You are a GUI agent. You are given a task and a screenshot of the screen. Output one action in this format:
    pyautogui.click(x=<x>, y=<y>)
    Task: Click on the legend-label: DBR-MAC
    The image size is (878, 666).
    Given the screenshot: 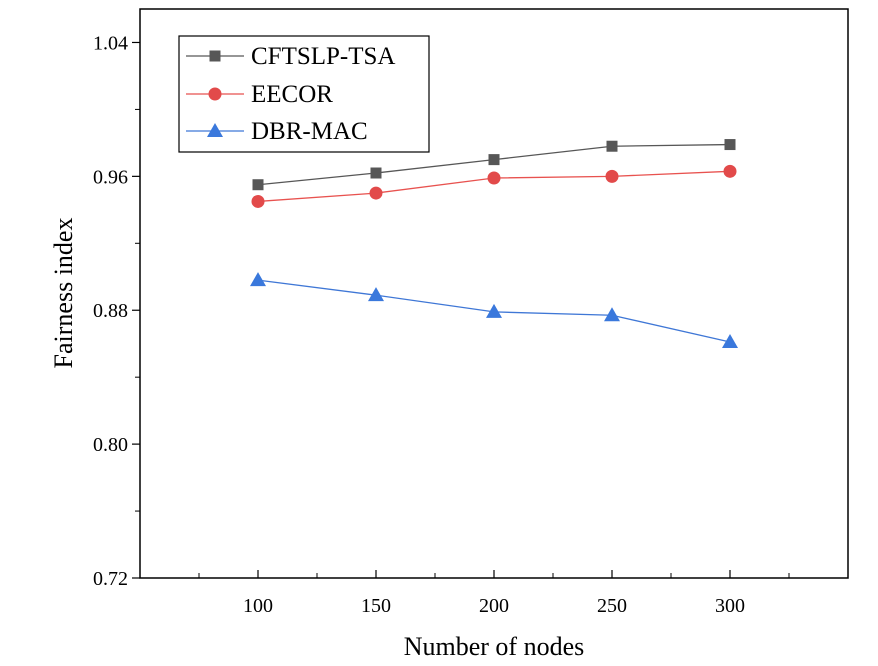 What is the action you would take?
    pyautogui.click(x=309, y=131)
    